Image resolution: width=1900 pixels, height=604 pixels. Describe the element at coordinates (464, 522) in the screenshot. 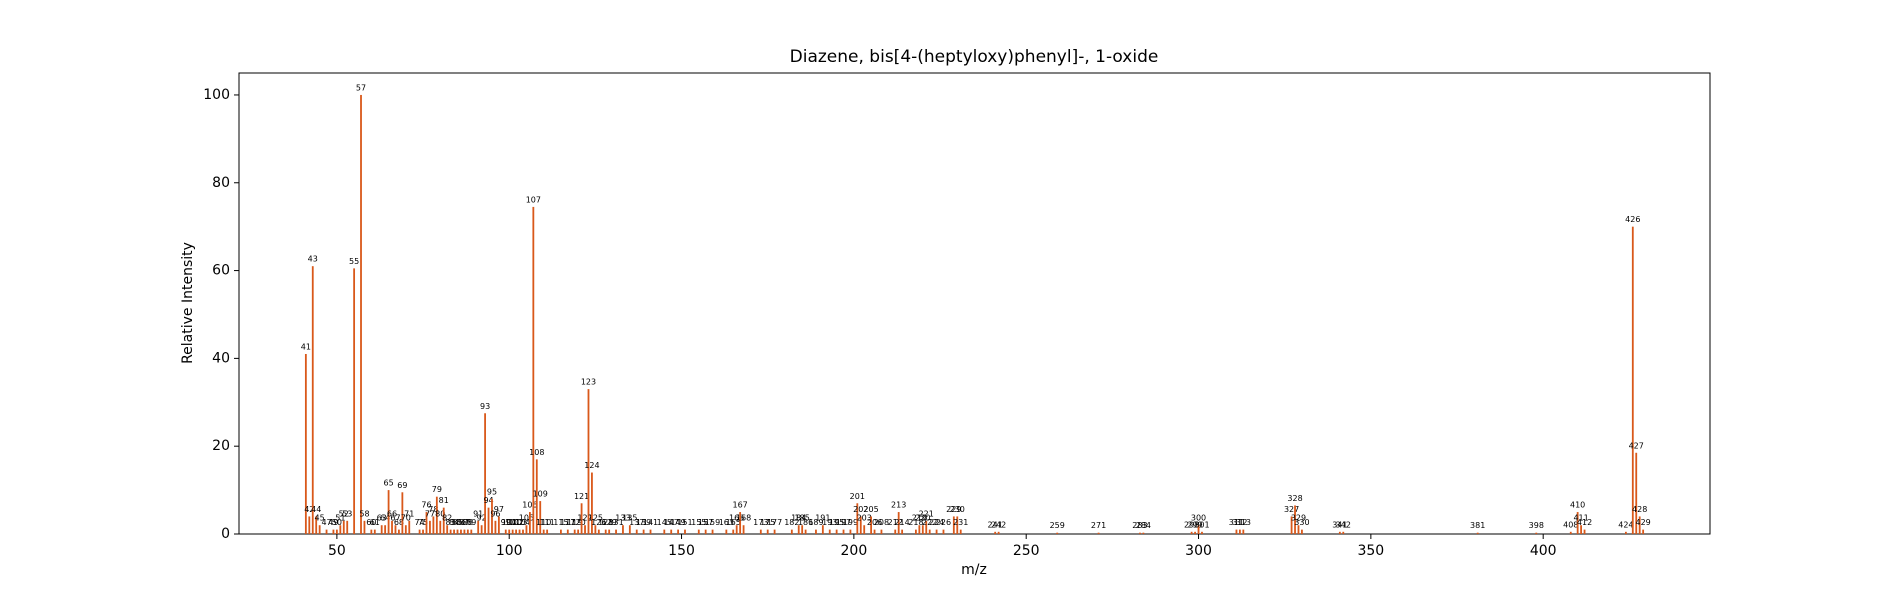

I see `peak-label: 87` at that location.